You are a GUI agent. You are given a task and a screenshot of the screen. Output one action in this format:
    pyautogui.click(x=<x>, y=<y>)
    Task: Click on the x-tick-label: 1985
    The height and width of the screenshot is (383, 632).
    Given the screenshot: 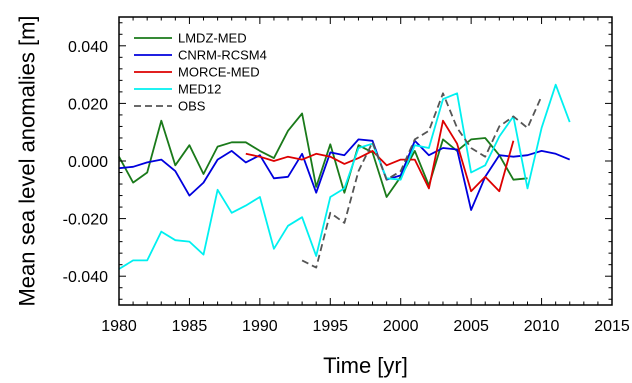 What is the action you would take?
    pyautogui.click(x=190, y=326)
    